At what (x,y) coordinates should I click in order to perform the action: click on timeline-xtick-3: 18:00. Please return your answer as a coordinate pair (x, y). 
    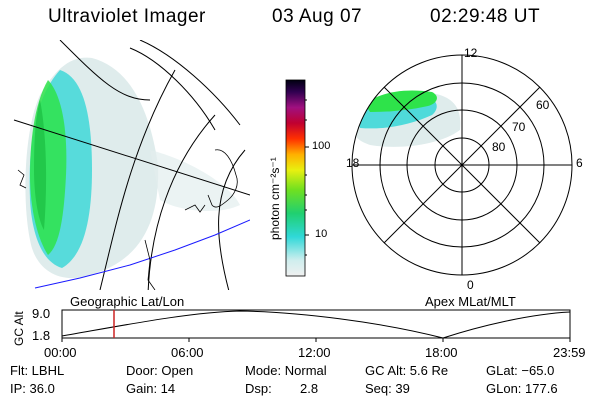
    Looking at the image, I should click on (441, 352).